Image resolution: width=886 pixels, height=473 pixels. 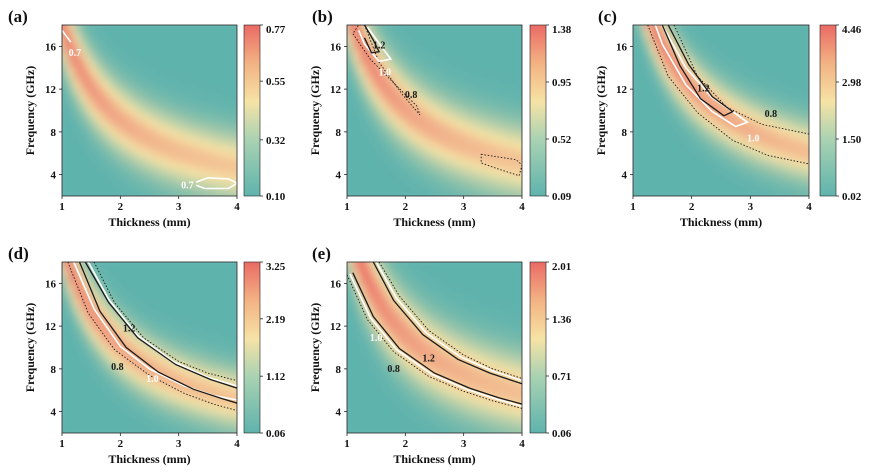 What do you see at coordinates (54, 370) in the screenshot?
I see `y-tick-label: 8` at bounding box center [54, 370].